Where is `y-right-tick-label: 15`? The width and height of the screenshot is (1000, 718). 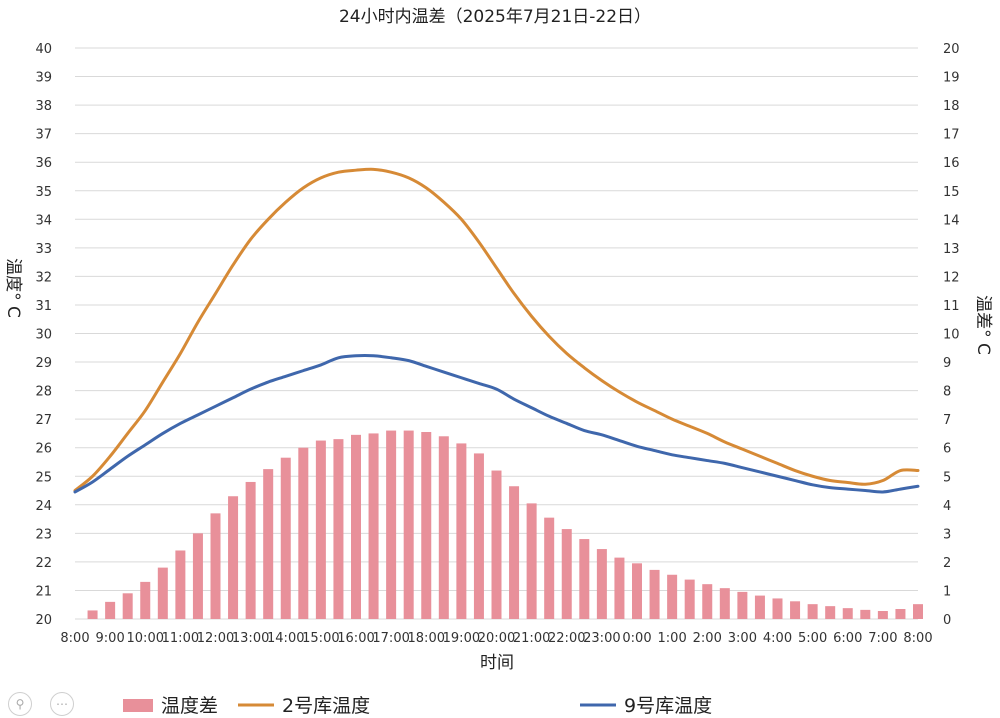
y-right-tick-label: 15 is located at coordinates (951, 192).